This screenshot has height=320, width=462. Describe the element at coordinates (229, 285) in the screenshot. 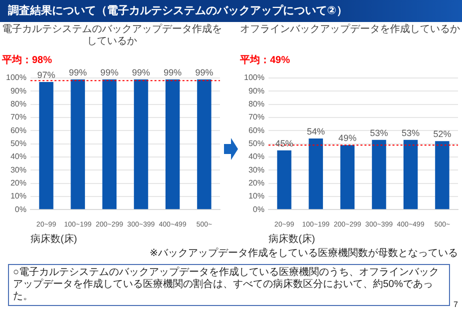

I see `text: ○電子カルテシステムのバックアップデータを作成している医療機関のうち、オフラインバックアップデータを作成している医療機関の割合は、すべての病床数区分において、約50%であった。` at that location.